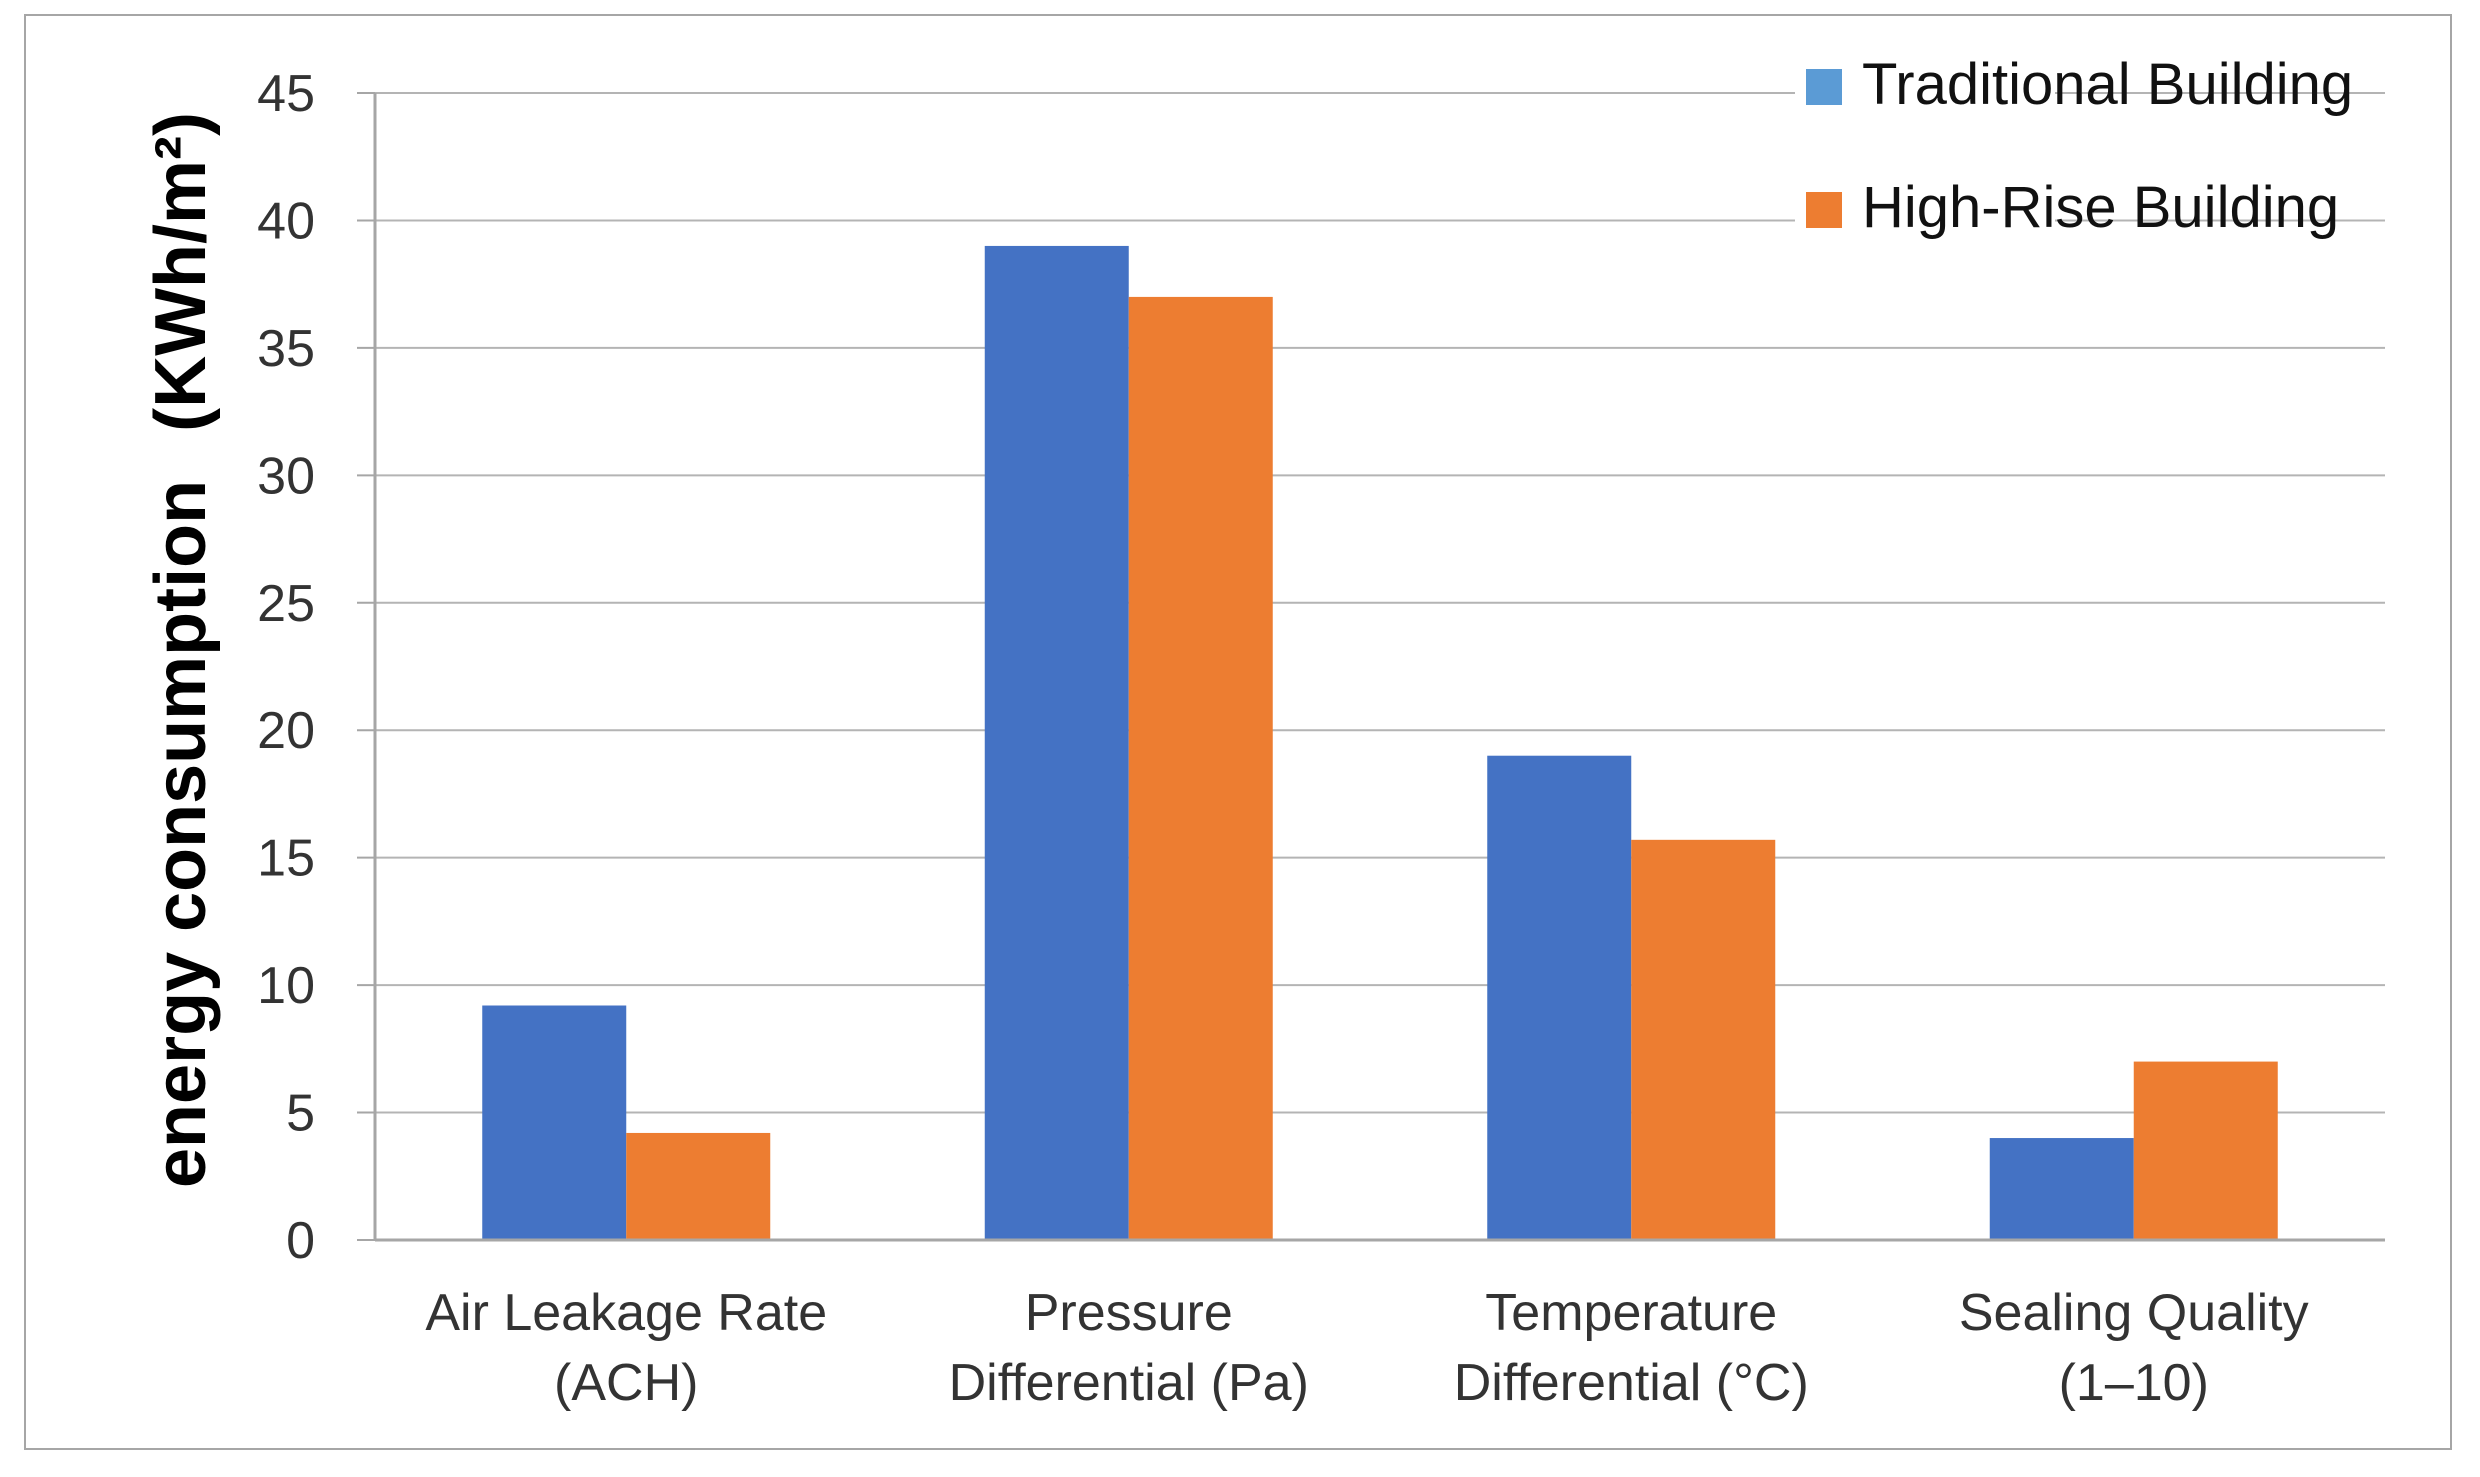 Image resolution: width=2480 pixels, height=1477 pixels. Describe the element at coordinates (1129, 1313) in the screenshot. I see `x-category-label: Pressure` at that location.